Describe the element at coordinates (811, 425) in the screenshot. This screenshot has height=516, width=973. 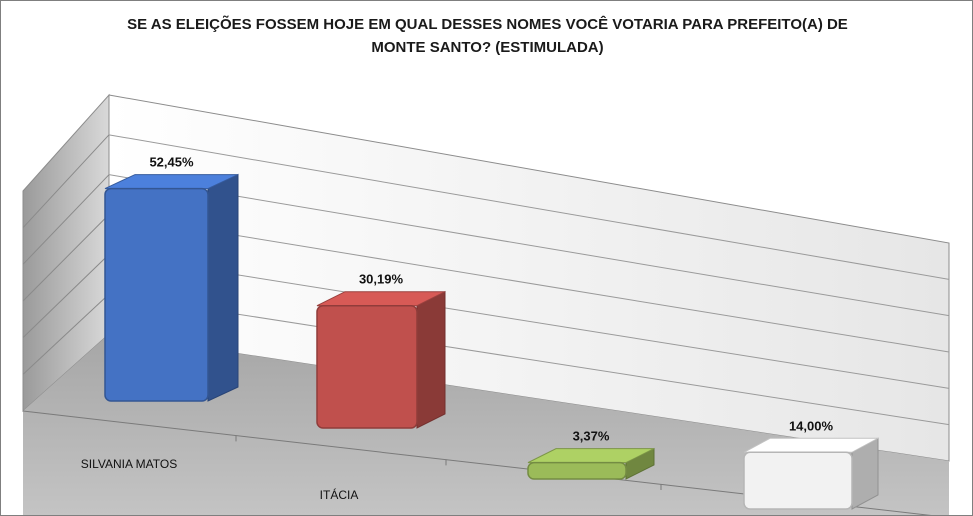
I see `value-label-4: 14,00%` at that location.